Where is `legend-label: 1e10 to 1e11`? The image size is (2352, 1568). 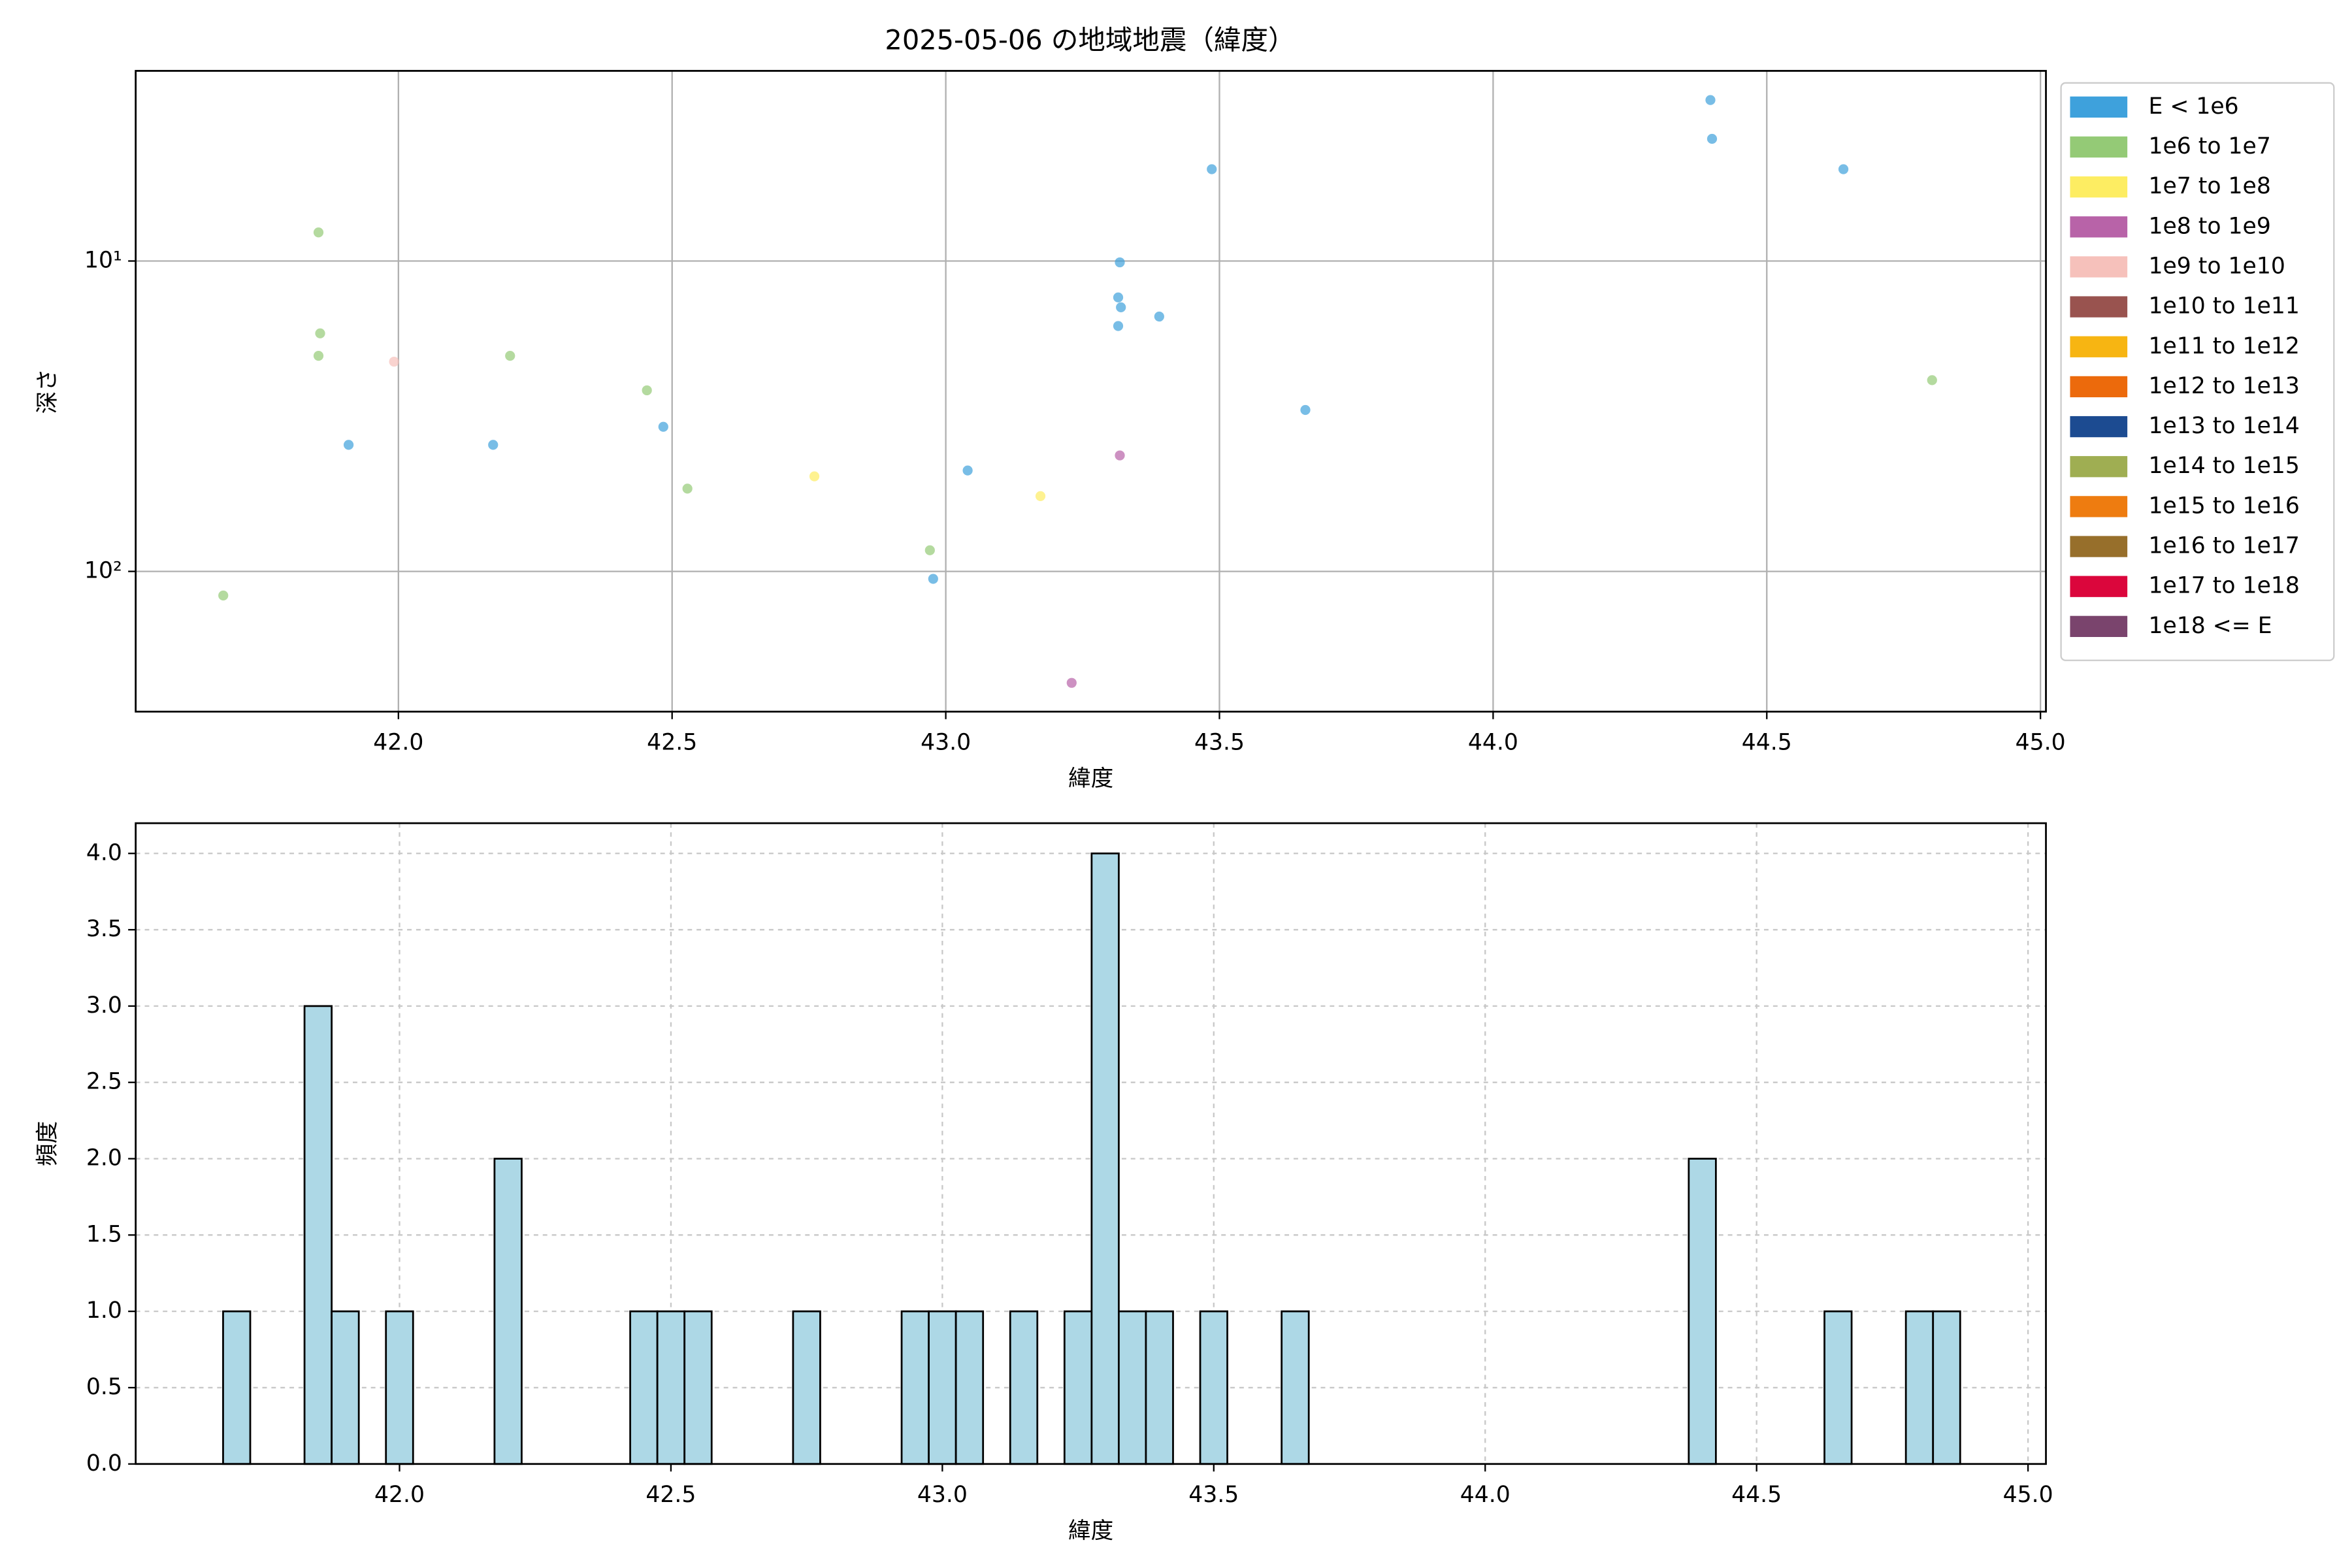 legend-label: 1e10 to 1e11 is located at coordinates (2223, 306).